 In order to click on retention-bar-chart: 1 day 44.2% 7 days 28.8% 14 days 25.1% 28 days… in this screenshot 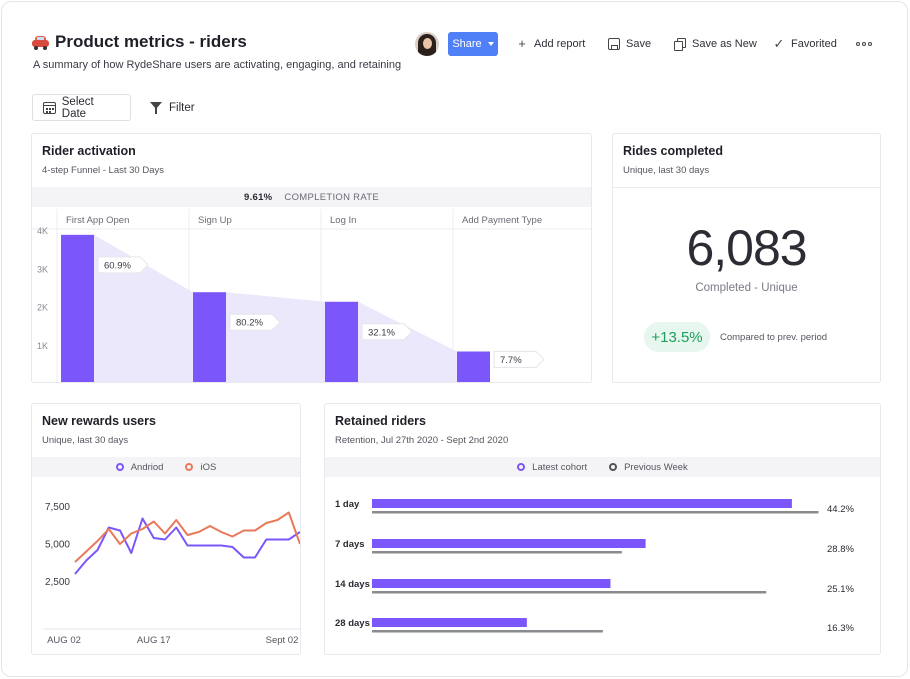, I will do `click(594, 566)`.